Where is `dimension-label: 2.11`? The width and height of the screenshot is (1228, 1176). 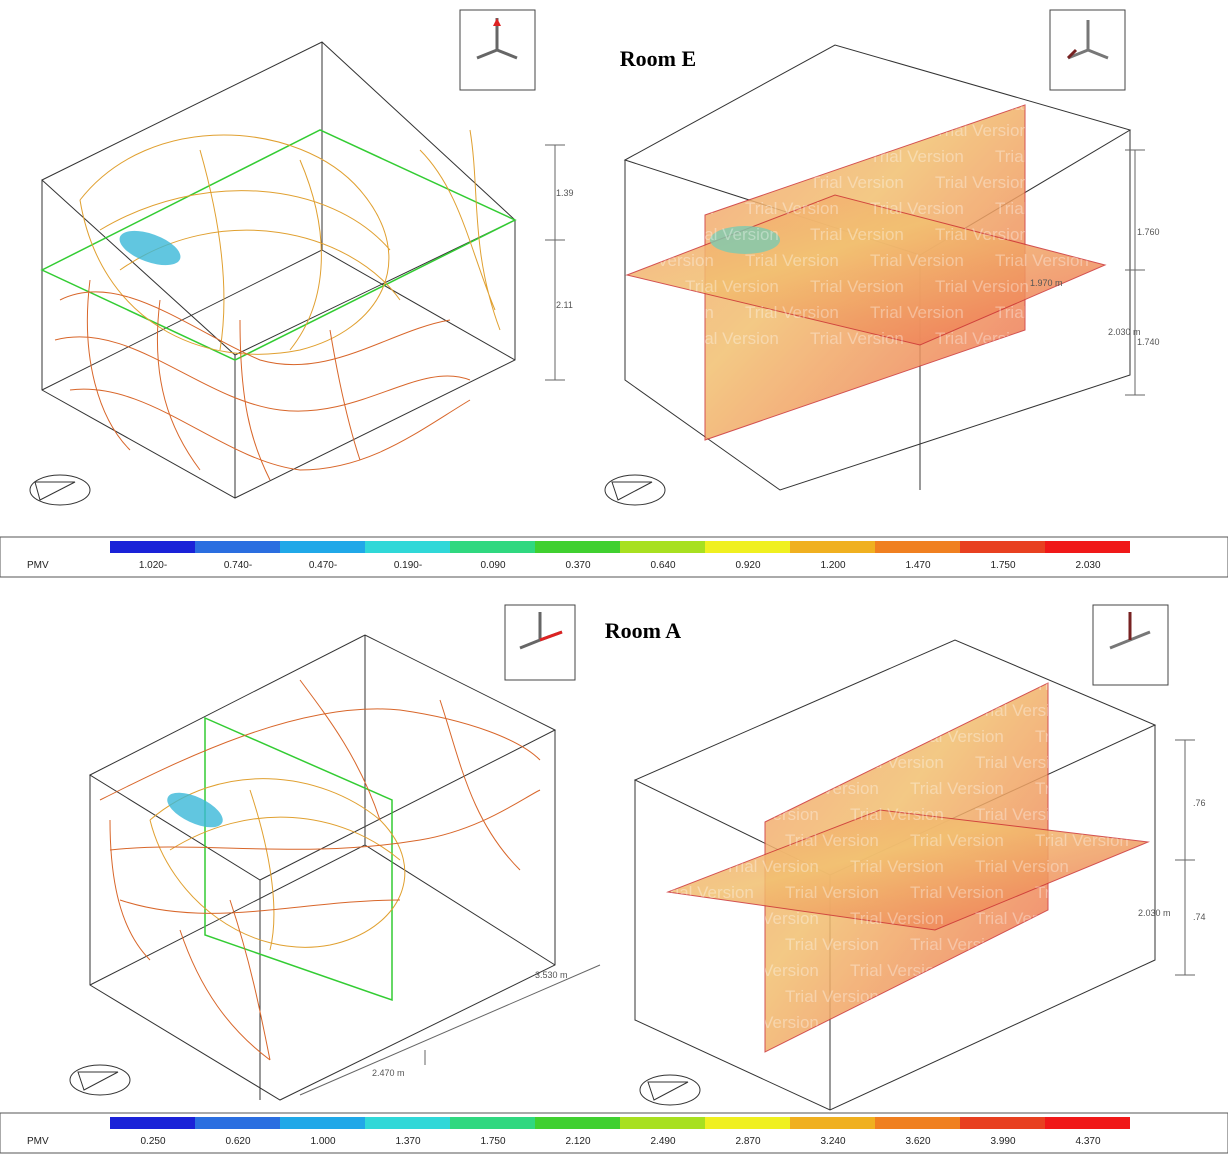
dimension-label: 2.11 is located at coordinates (564, 305).